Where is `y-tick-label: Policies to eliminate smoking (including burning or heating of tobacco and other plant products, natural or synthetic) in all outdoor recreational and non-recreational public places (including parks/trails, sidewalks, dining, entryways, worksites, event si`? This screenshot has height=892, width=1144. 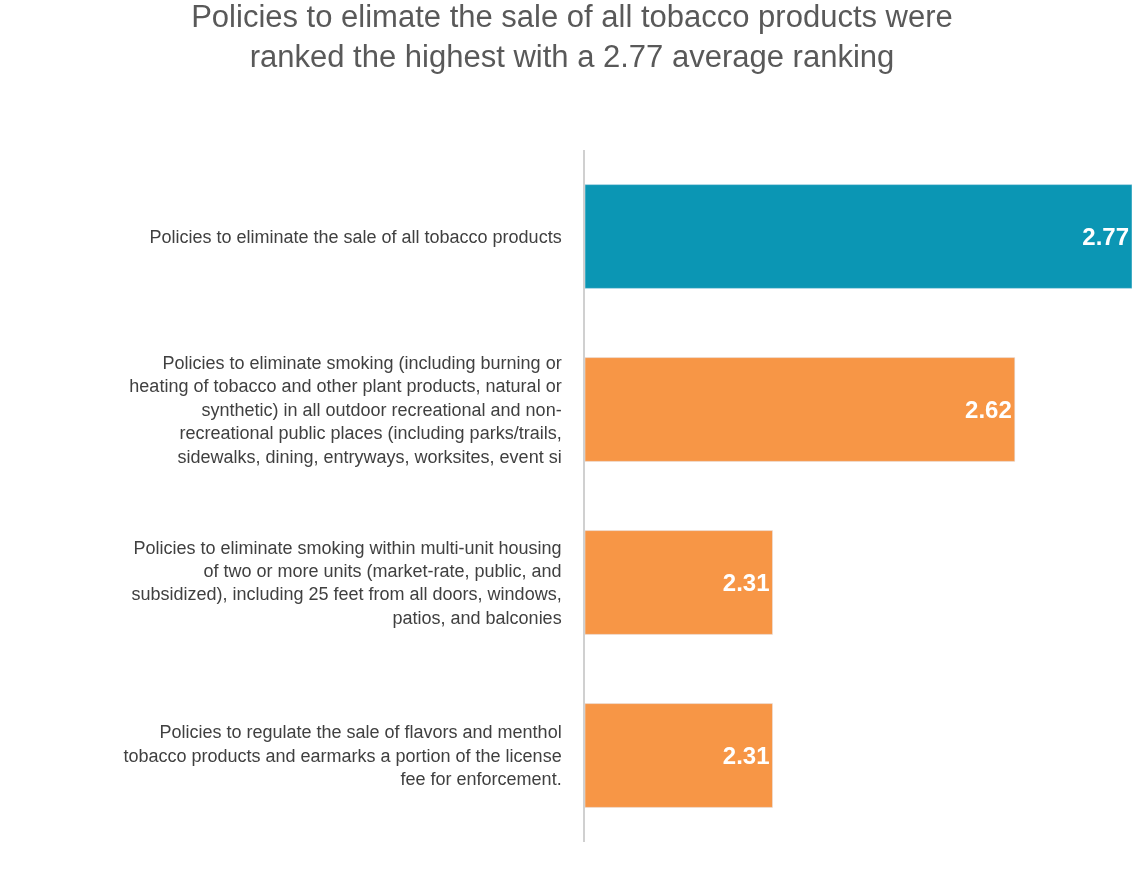
y-tick-label: Policies to eliminate smoking (including burning or heating of tobacco and other plant products, natural or synthetic) in all outdoor recreational and non-recreational public places (including parks/trails, sidewalks, dining, entryways, worksites, event si is located at coordinates (345, 410).